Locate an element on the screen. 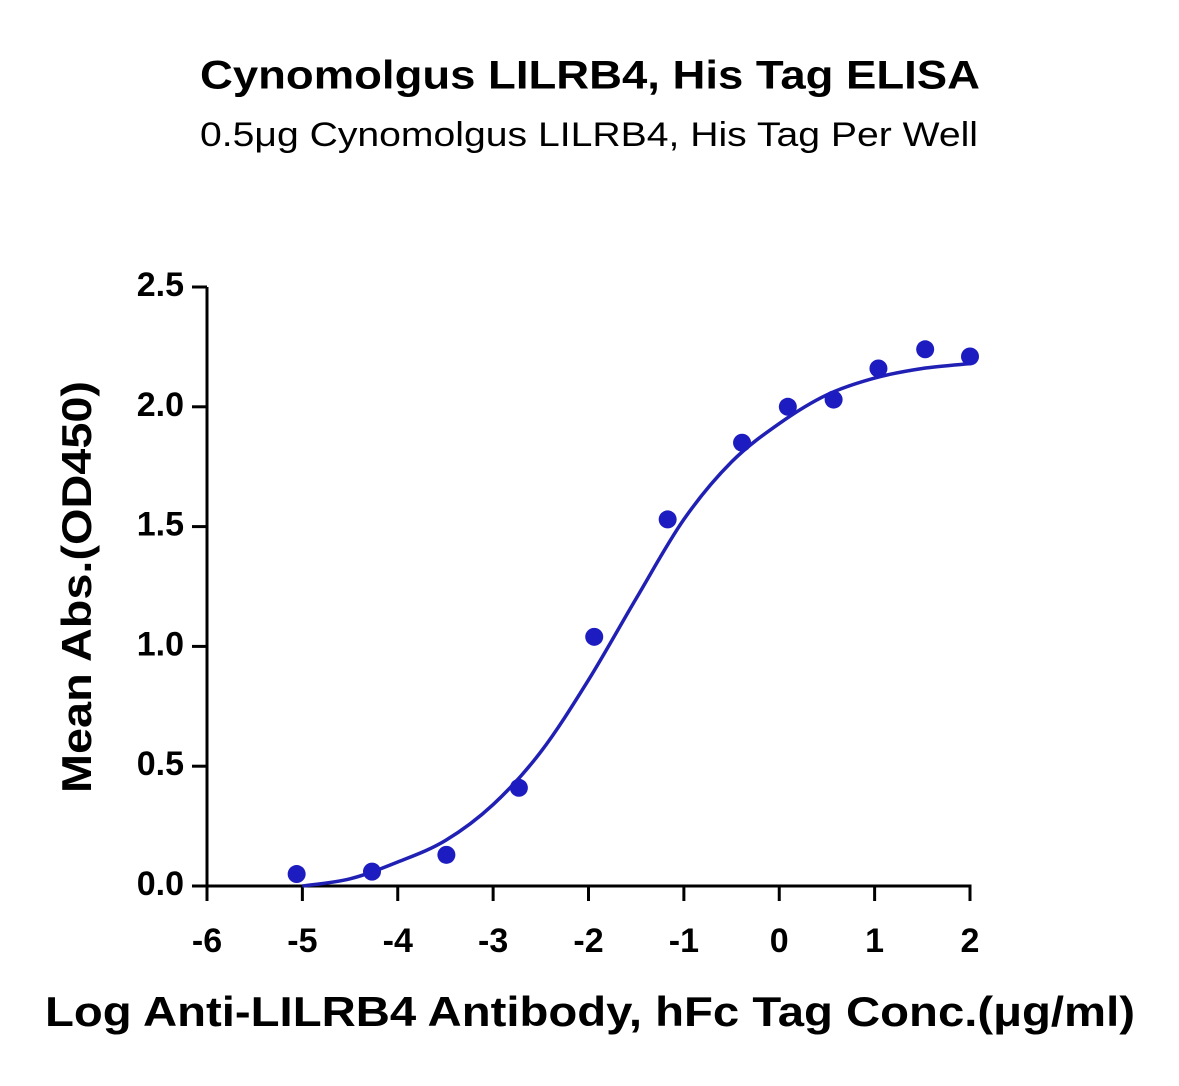 This screenshot has width=1179, height=1086. x-tick-label: -3 is located at coordinates (493, 941).